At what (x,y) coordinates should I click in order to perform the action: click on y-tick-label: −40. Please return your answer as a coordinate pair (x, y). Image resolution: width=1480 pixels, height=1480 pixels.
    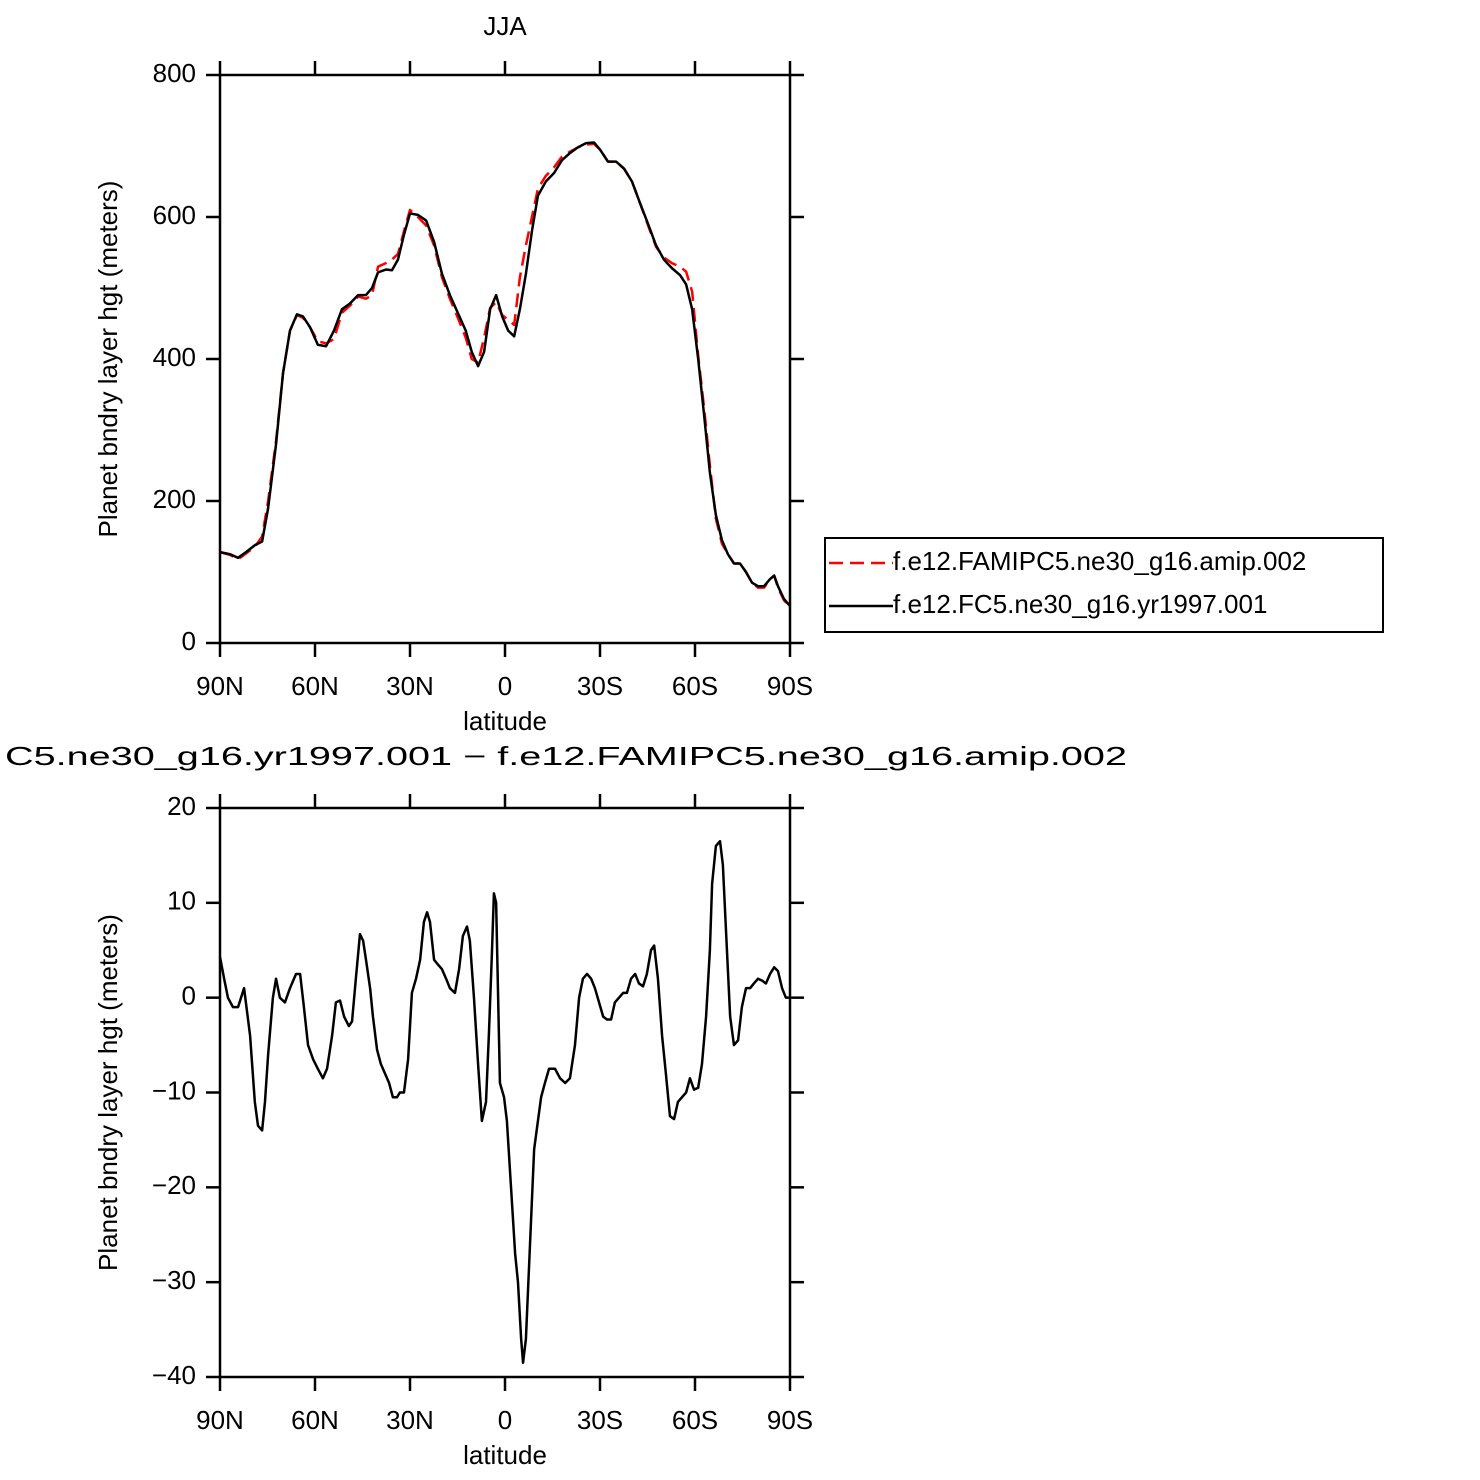
    Looking at the image, I should click on (174, 1375).